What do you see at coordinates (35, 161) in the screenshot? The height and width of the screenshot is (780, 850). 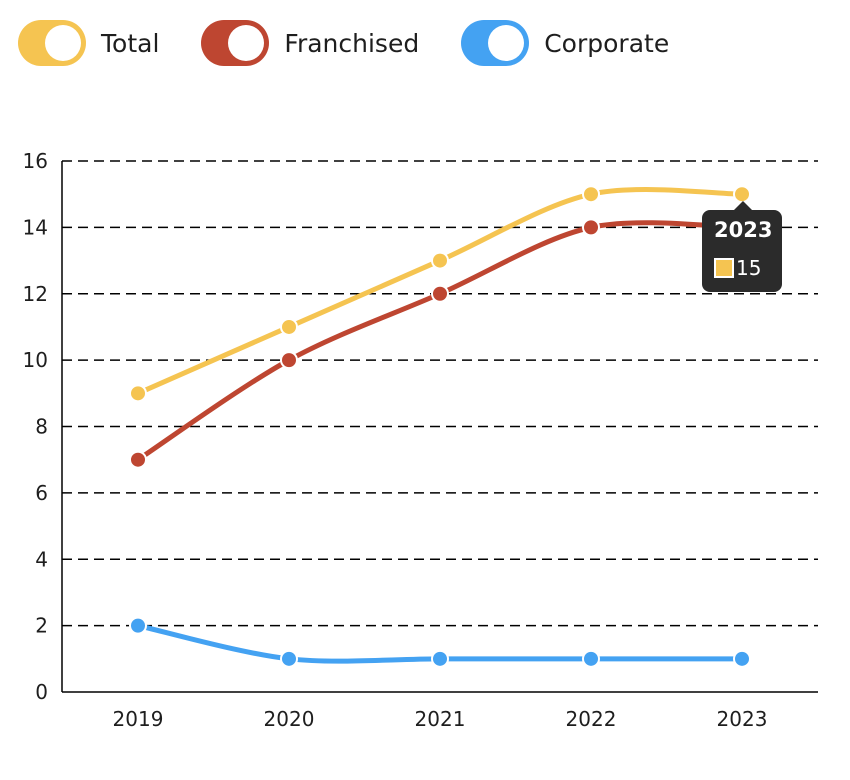 I see `y-tick-label: 16` at bounding box center [35, 161].